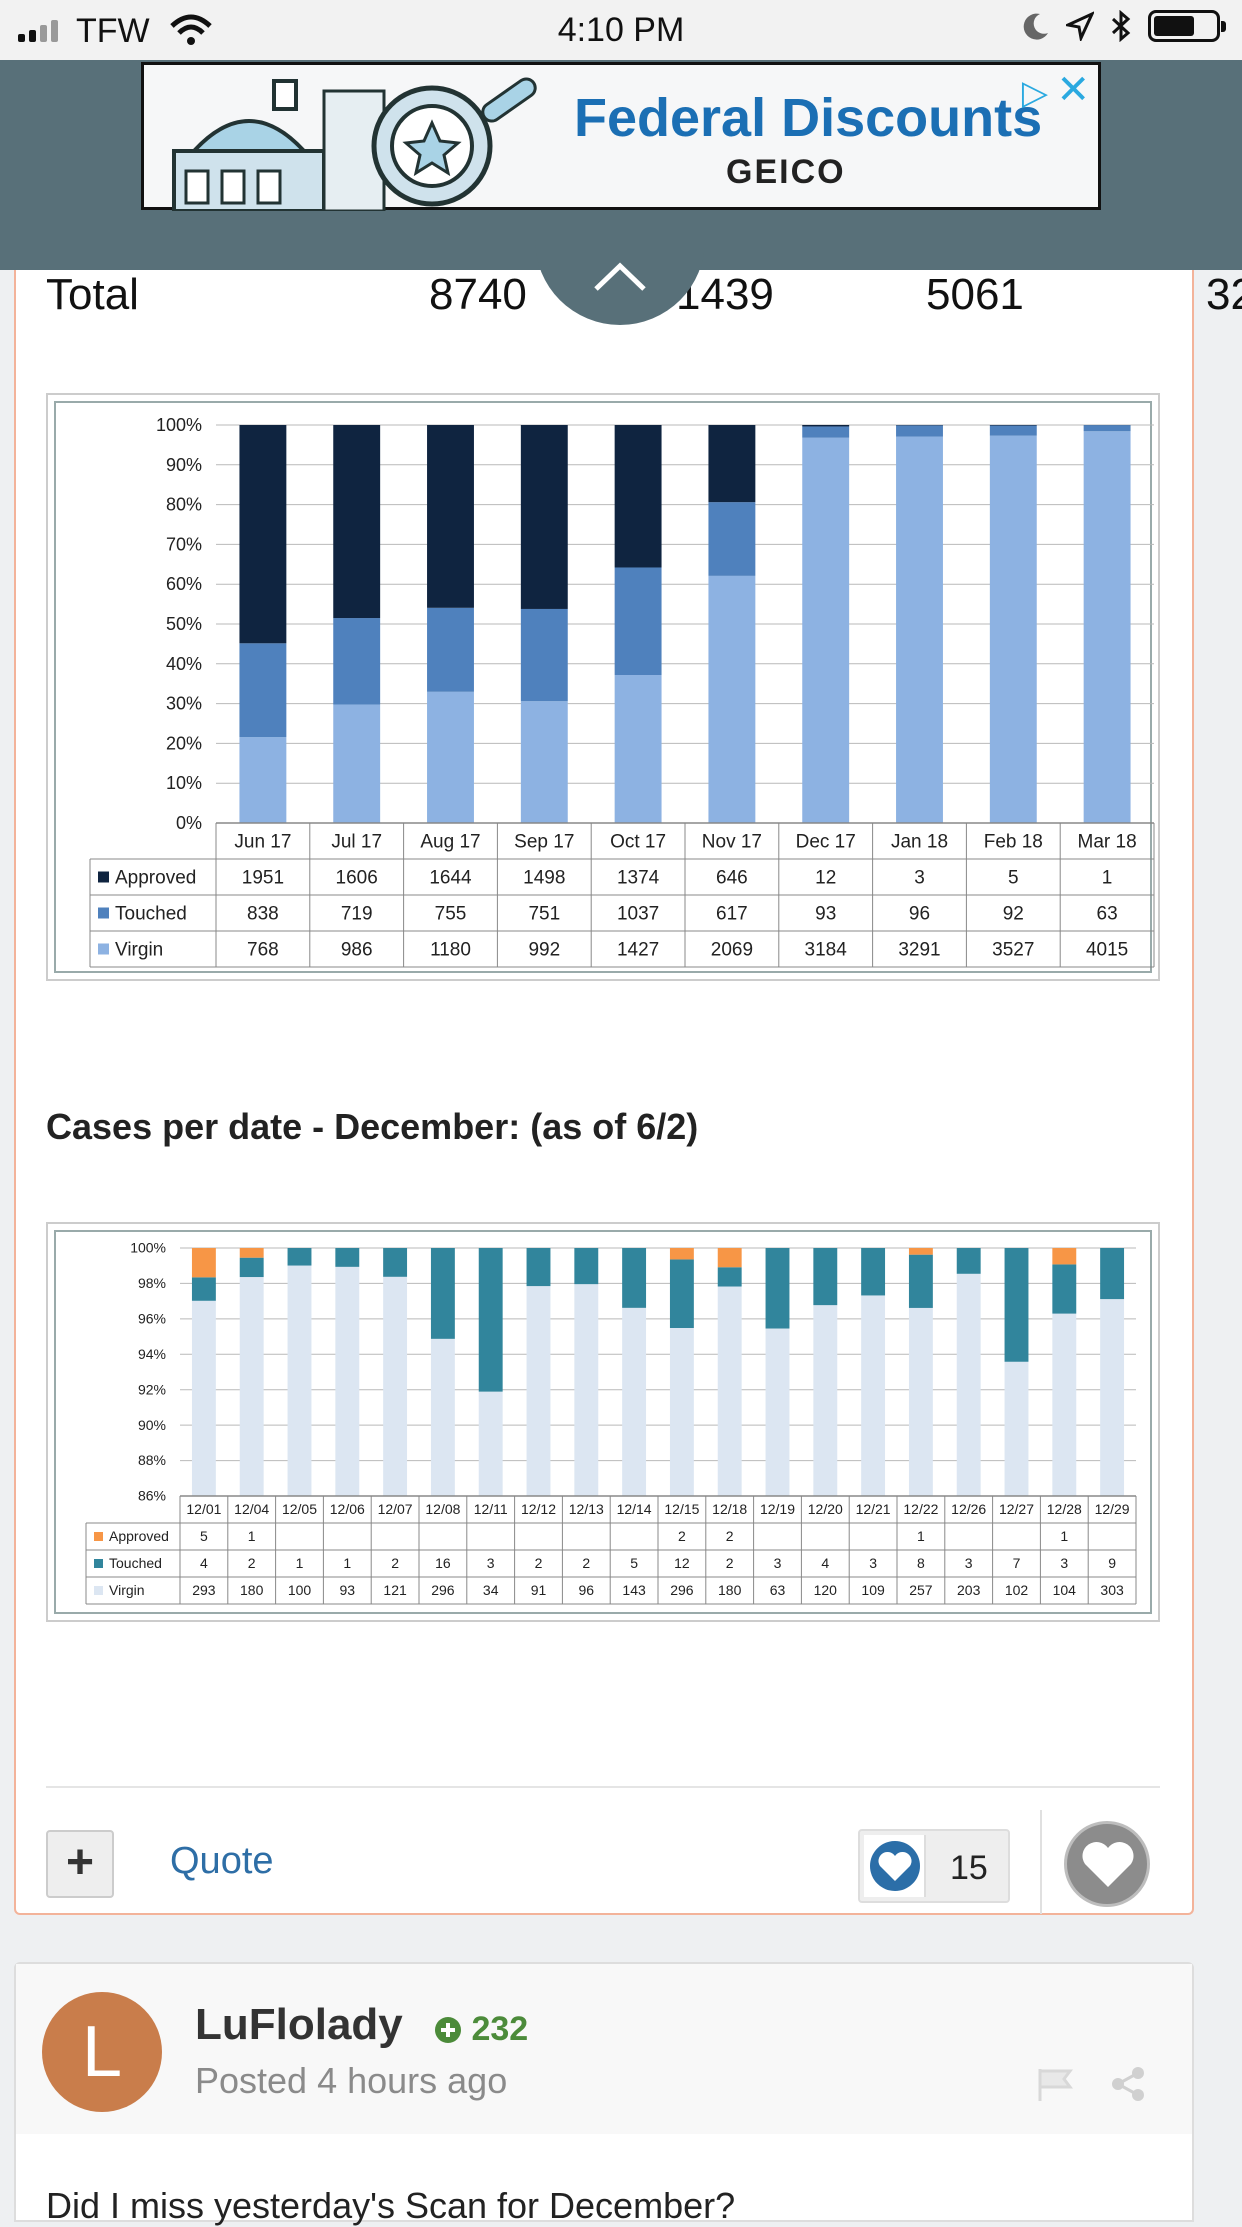  I want to click on x-tick-label: 12/27, so click(1016, 1509).